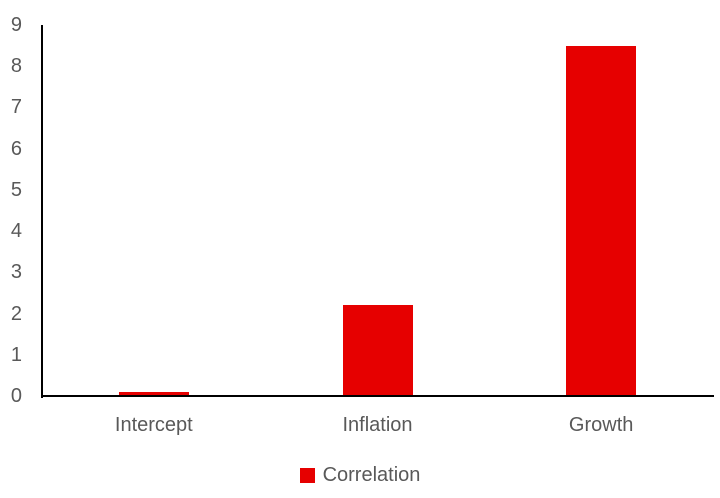 Image resolution: width=720 pixels, height=498 pixels. Describe the element at coordinates (16, 189) in the screenshot. I see `y-axis-tick-label: 5` at that location.